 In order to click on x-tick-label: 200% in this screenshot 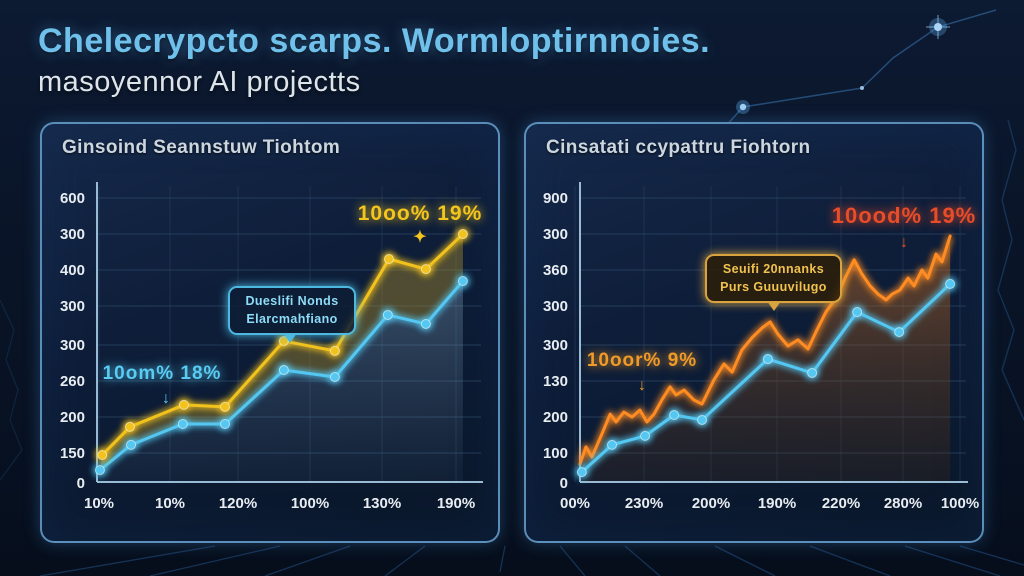, I will do `click(711, 503)`.